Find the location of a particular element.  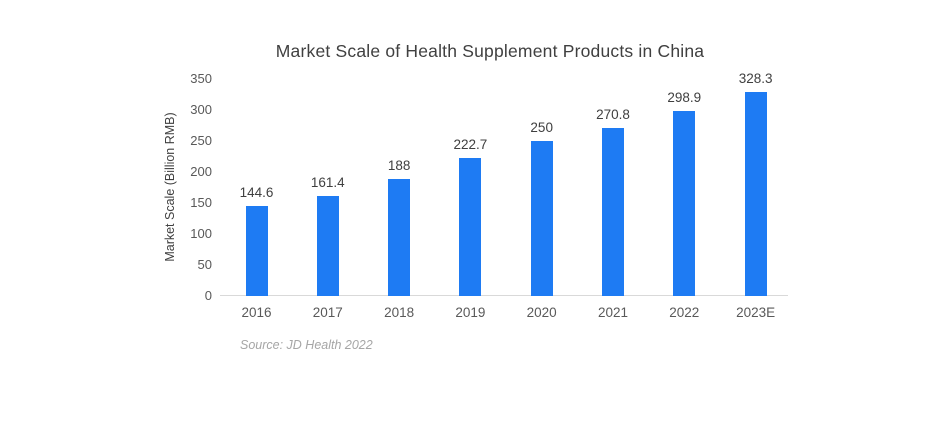

bar-group-2016: 144.6 2016 is located at coordinates (257, 199).